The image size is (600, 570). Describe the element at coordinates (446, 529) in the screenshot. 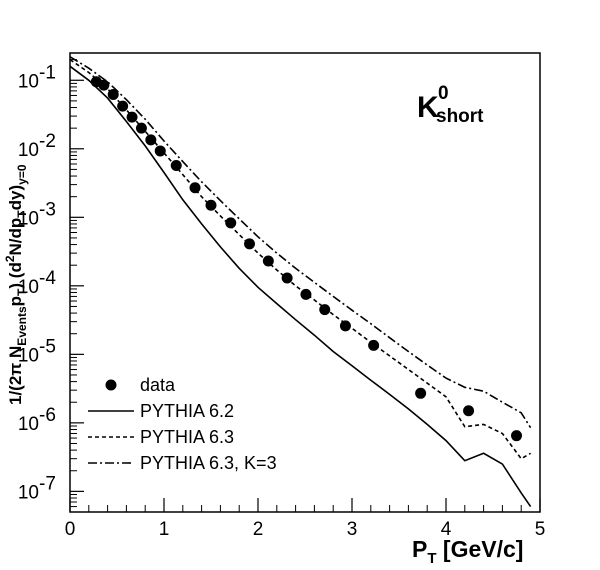

I see `x-tick-label: 4` at that location.